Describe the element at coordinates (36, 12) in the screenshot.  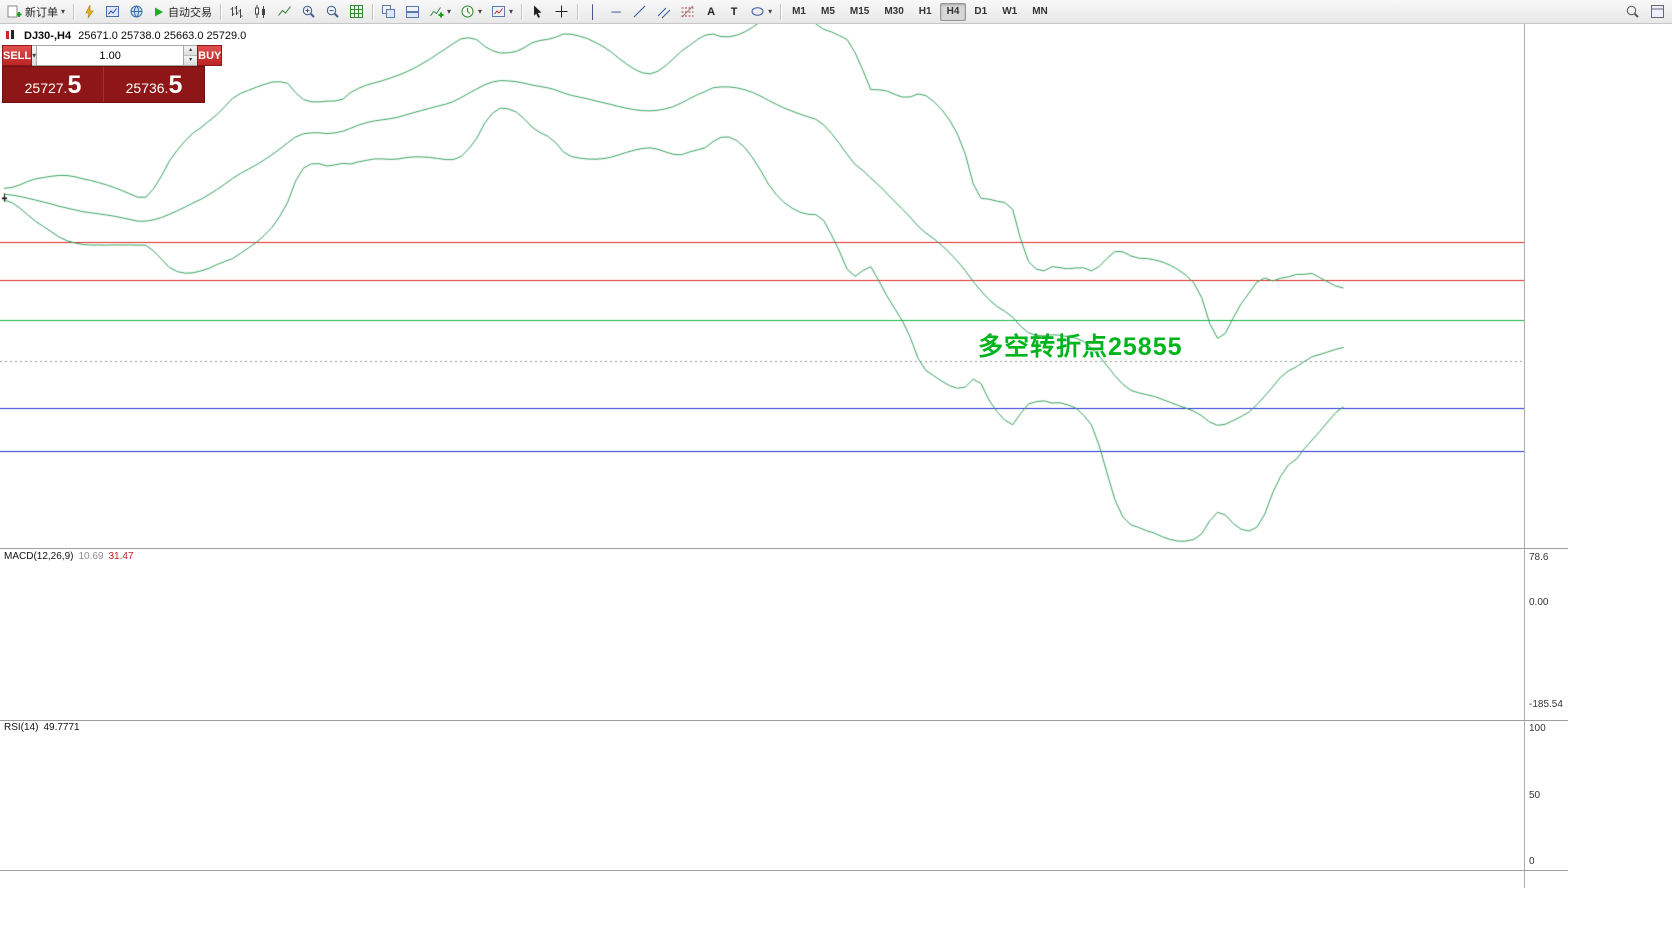
I see `new-order-button: 新订单 ▾` at that location.